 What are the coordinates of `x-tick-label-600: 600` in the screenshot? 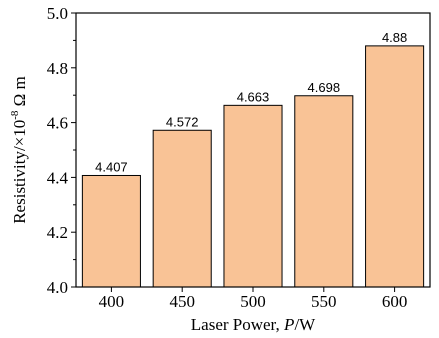 It's located at (395, 301).